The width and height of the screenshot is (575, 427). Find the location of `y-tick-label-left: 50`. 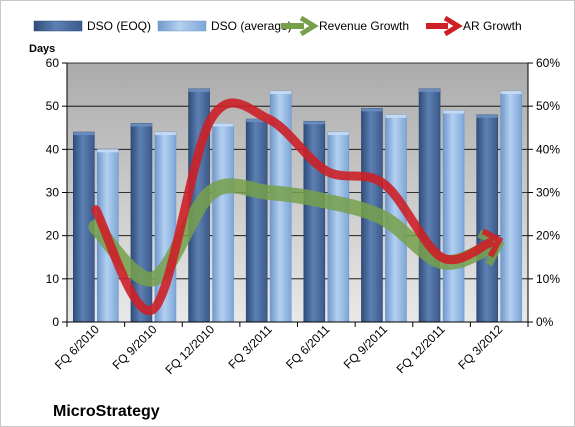

y-tick-label-left: 50 is located at coordinates (53, 106).